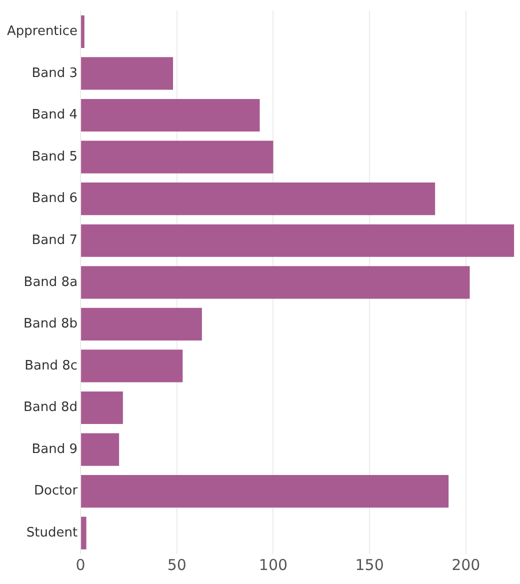 The height and width of the screenshot is (584, 520). I want to click on y-tick-label: Student, so click(52, 532).